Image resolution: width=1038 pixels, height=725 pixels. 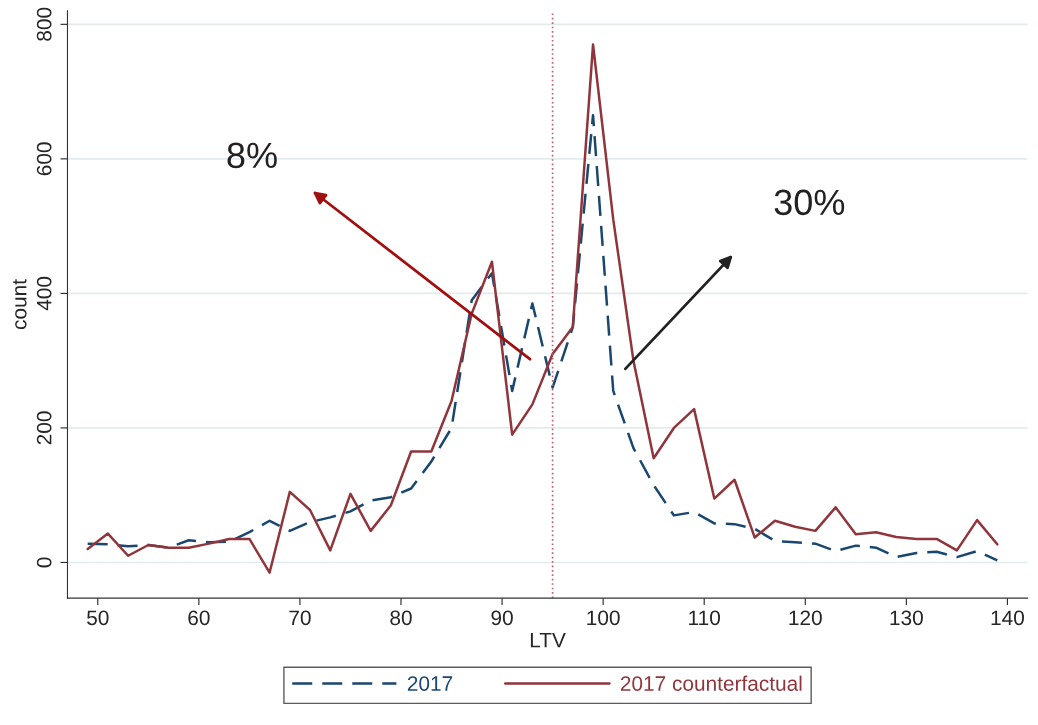 What do you see at coordinates (711, 683) in the screenshot?
I see `text: 2017 counterfactual` at bounding box center [711, 683].